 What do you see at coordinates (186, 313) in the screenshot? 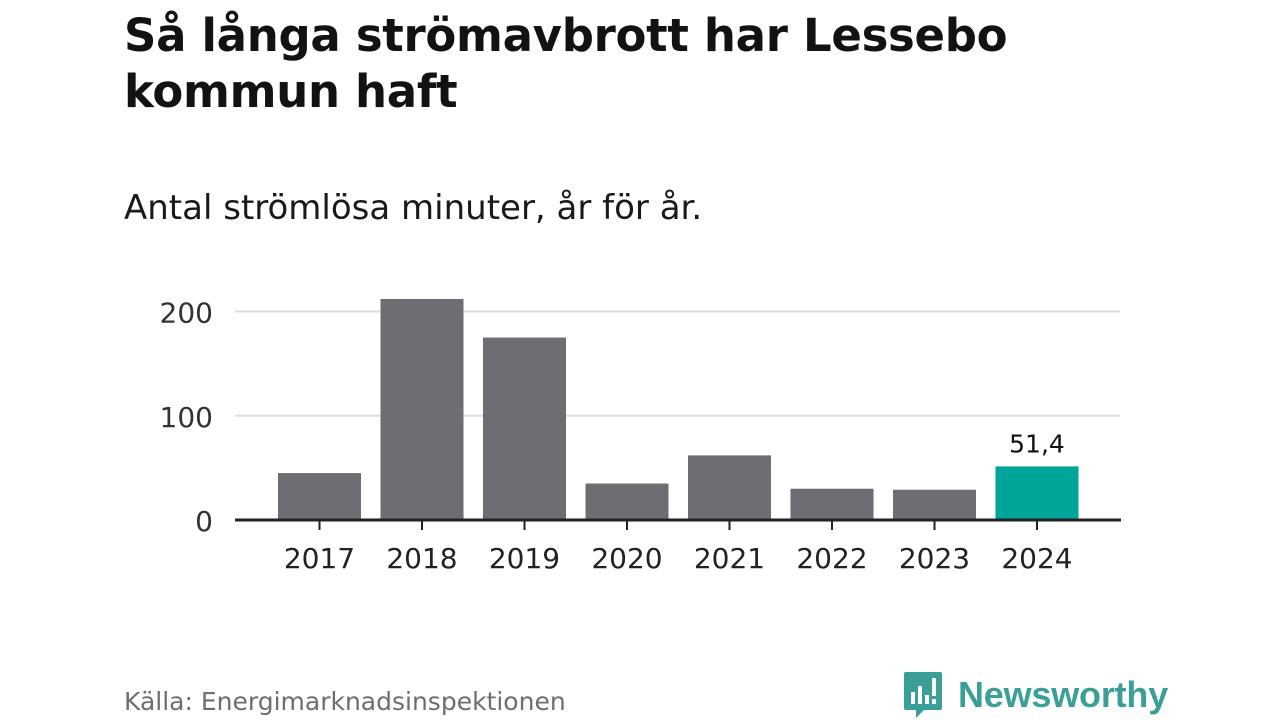
I see `y-tick-label: 200` at bounding box center [186, 313].